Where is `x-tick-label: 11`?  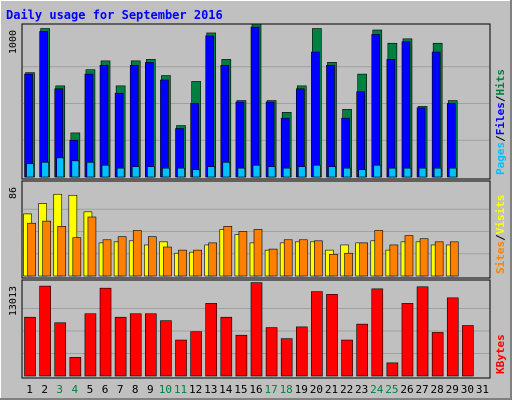 x-tick-label: 11 is located at coordinates (180, 389).